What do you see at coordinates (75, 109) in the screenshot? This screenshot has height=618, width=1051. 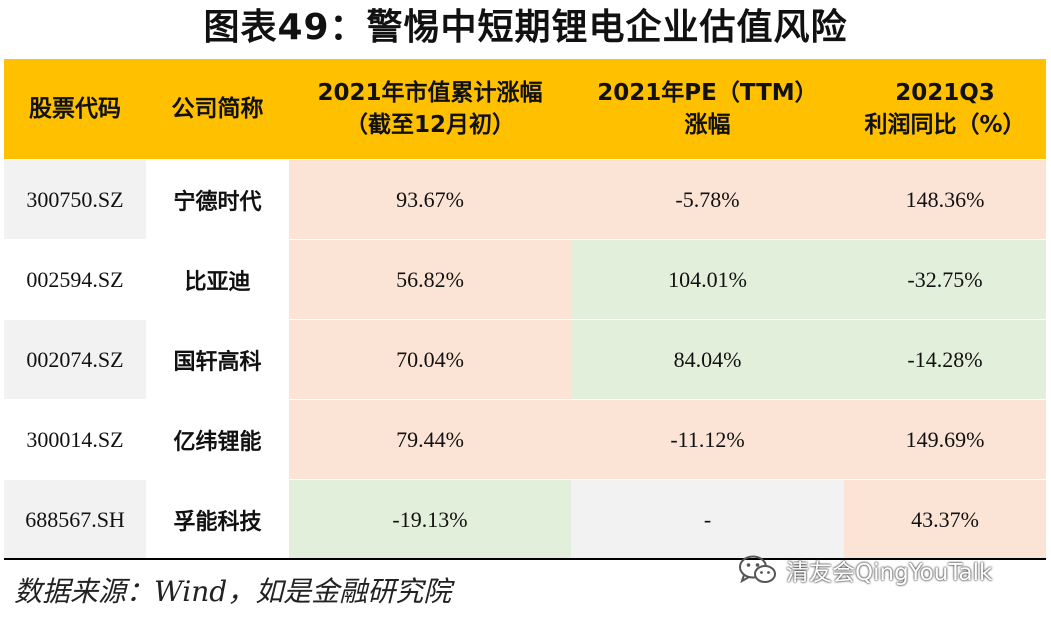 I see `header-stock-code: 股票代码` at bounding box center [75, 109].